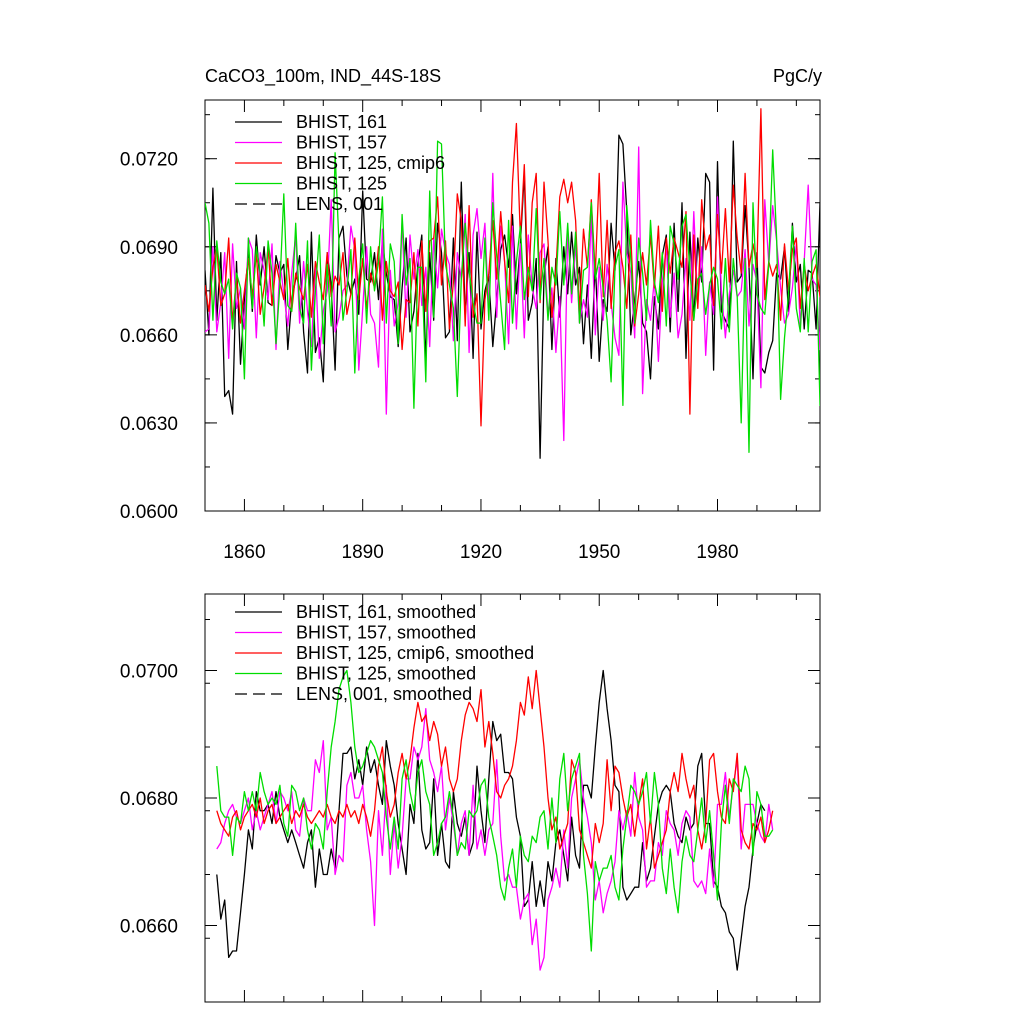 Image resolution: width=1024 pixels, height=1029 pixels. I want to click on bottom-y-tick-label: 0.0700, so click(149, 672).